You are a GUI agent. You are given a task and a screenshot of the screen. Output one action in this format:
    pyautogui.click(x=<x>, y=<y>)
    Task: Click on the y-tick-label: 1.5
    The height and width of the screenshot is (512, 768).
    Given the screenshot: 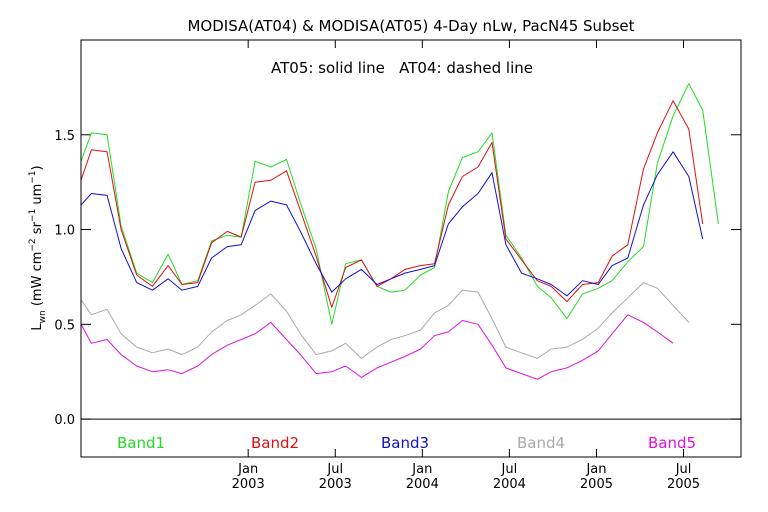 What is the action you would take?
    pyautogui.click(x=64, y=136)
    